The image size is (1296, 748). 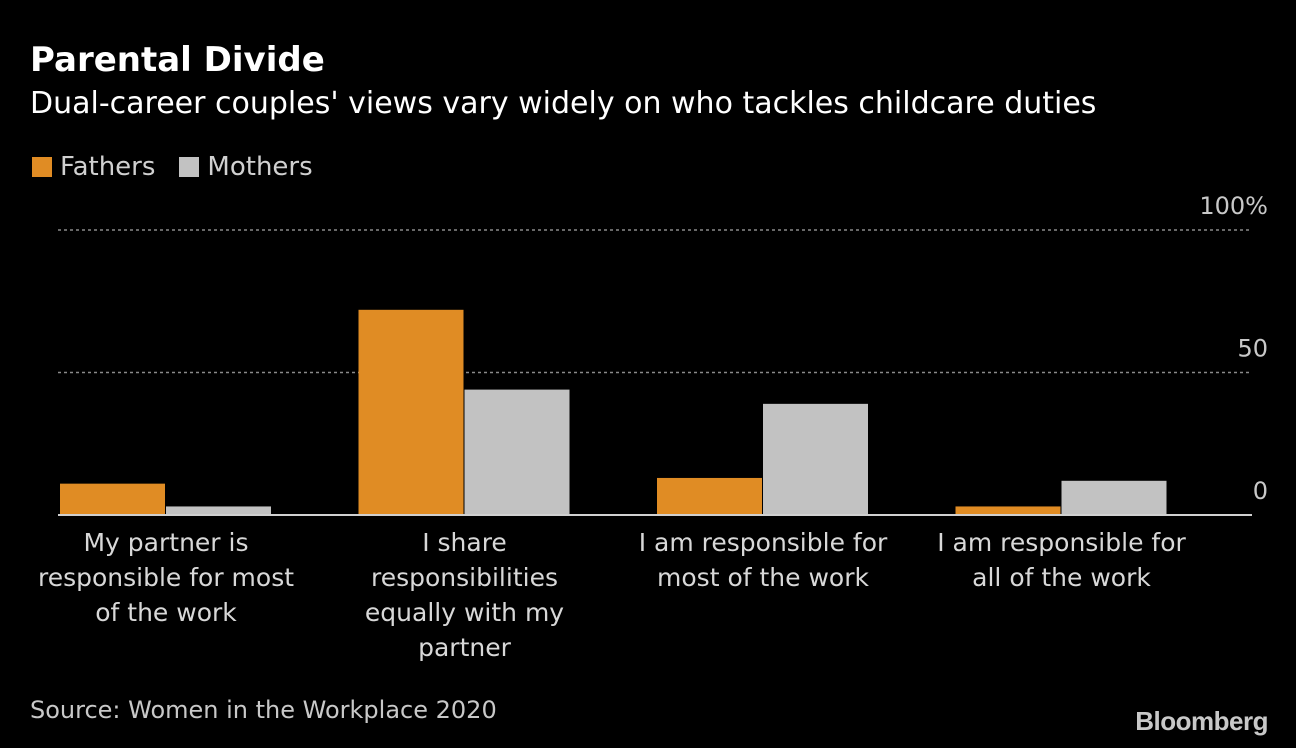 I want to click on legend-swatch-fathers, so click(x=42, y=167).